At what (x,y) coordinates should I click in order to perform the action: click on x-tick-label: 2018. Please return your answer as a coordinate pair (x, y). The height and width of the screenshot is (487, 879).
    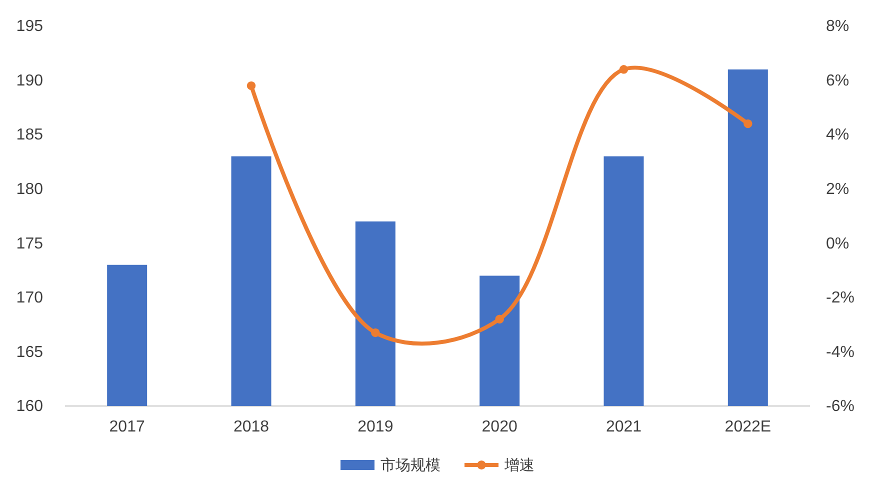
    Looking at the image, I should click on (251, 427).